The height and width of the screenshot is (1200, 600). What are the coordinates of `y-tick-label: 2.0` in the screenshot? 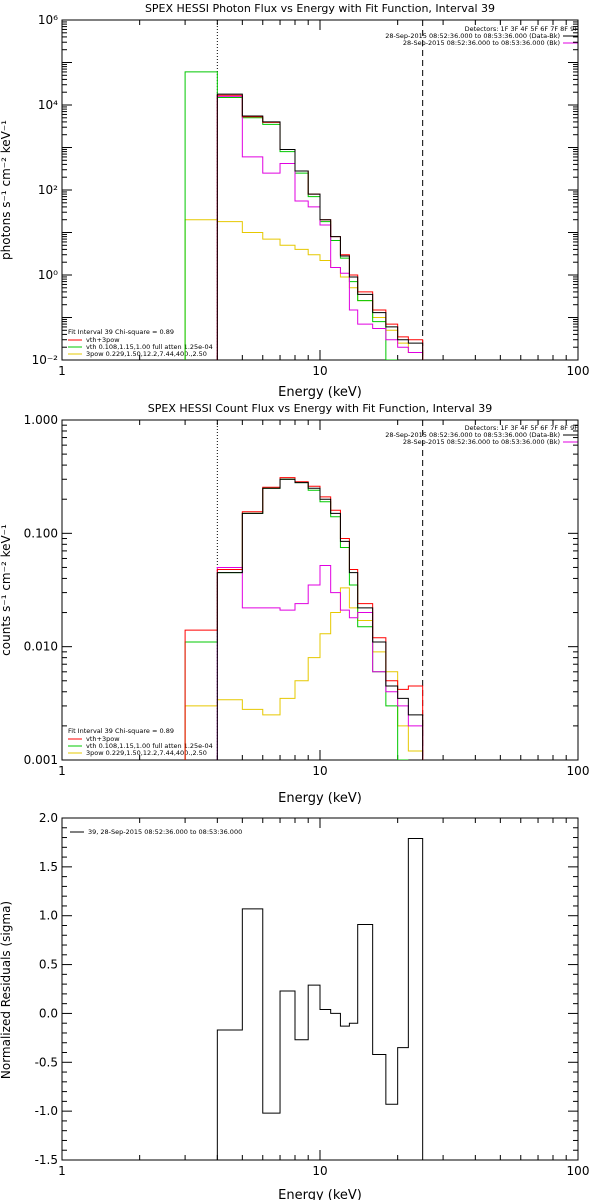 It's located at (48, 818).